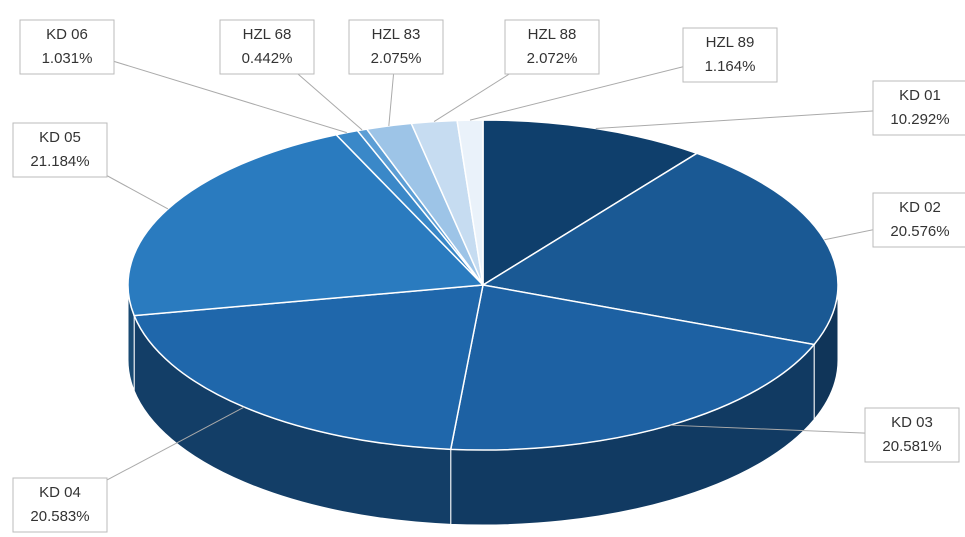 The height and width of the screenshot is (537, 965). What do you see at coordinates (267, 58) in the screenshot?
I see `label-value: 0.442%` at bounding box center [267, 58].